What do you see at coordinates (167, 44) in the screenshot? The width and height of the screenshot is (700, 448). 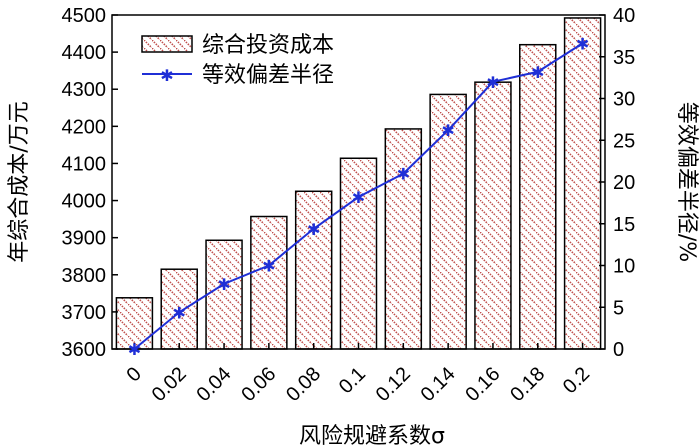 I see `legend-bar-swatch` at bounding box center [167, 44].